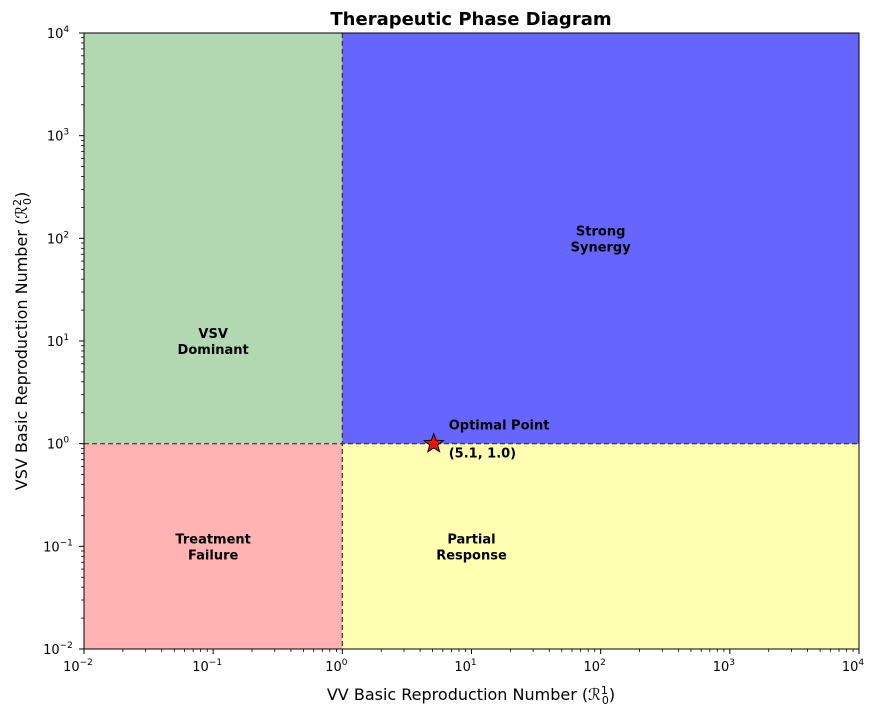 Image resolution: width=881 pixels, height=718 pixels. What do you see at coordinates (336, 666) in the screenshot?
I see `x-tick-label: 10⁰` at bounding box center [336, 666].